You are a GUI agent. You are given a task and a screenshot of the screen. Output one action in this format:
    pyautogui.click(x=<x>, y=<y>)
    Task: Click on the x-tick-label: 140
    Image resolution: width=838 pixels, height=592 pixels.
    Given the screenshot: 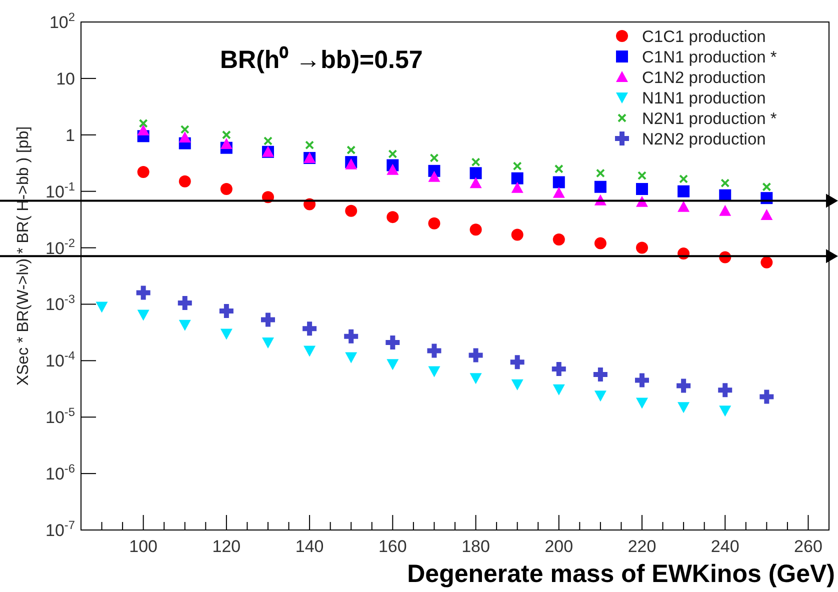 What is the action you would take?
    pyautogui.click(x=309, y=546)
    